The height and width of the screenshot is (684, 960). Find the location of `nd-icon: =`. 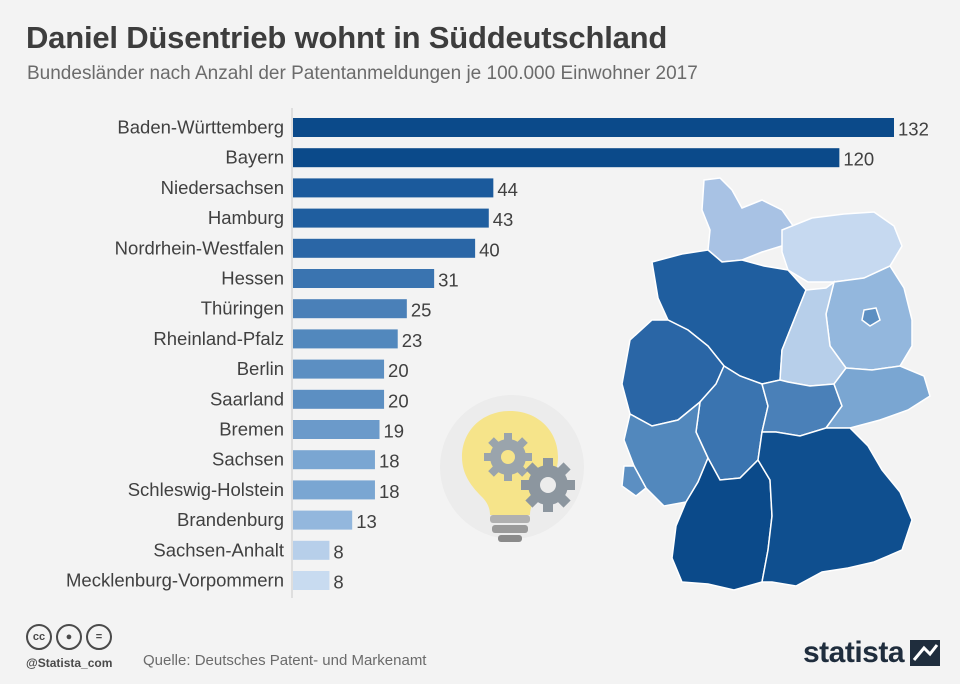

nd-icon: = is located at coordinates (99, 637).